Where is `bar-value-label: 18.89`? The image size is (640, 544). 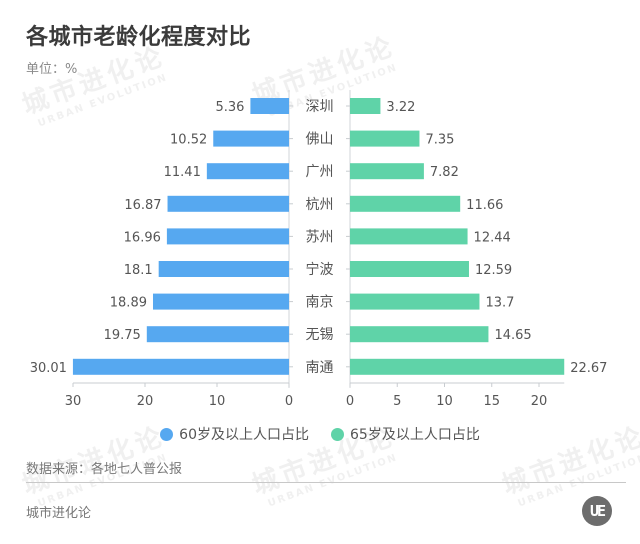
bar-value-label: 18.89 is located at coordinates (128, 303).